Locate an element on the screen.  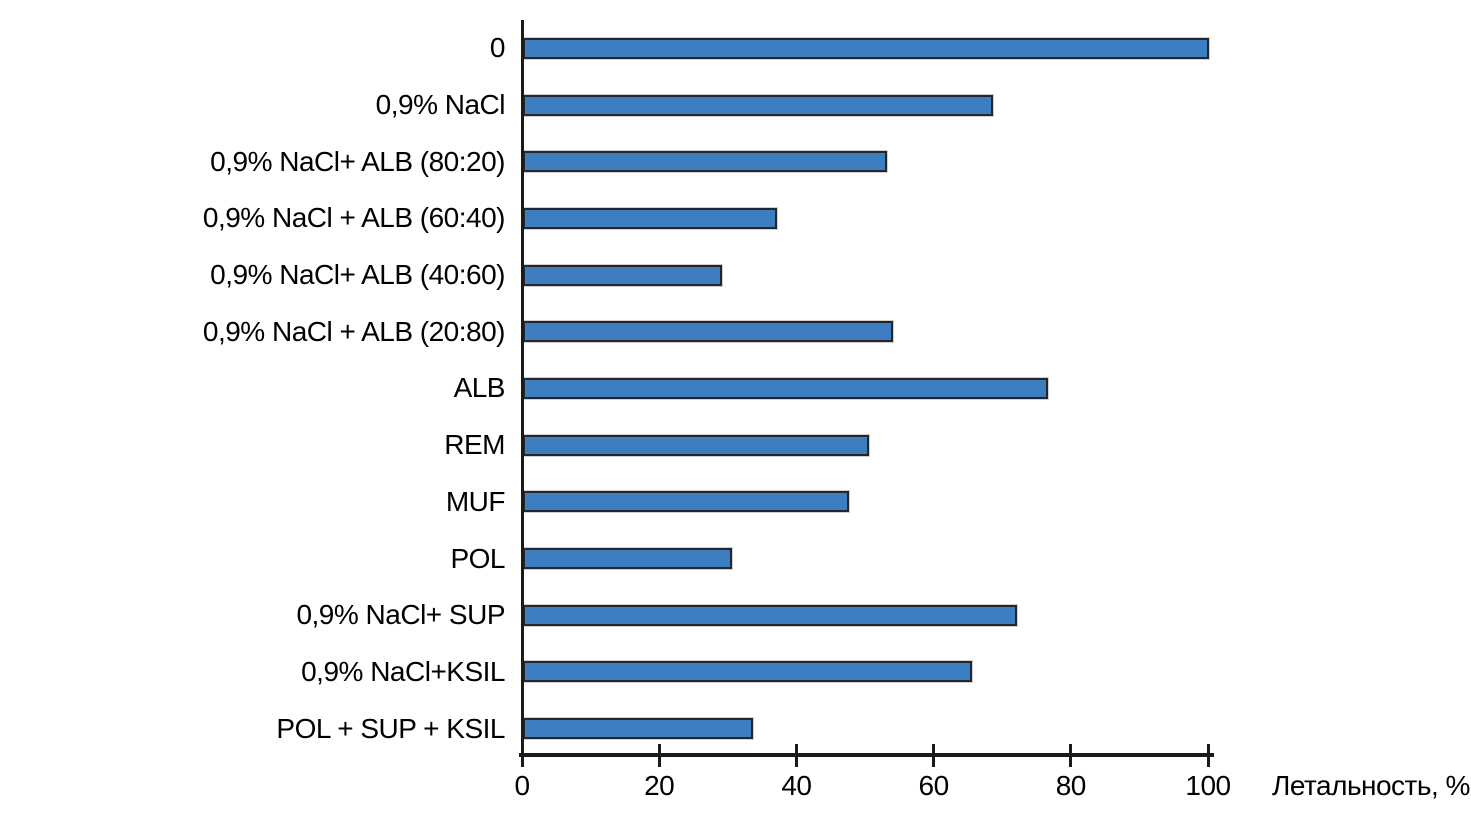
chart-row: REM is located at coordinates (610, 445).